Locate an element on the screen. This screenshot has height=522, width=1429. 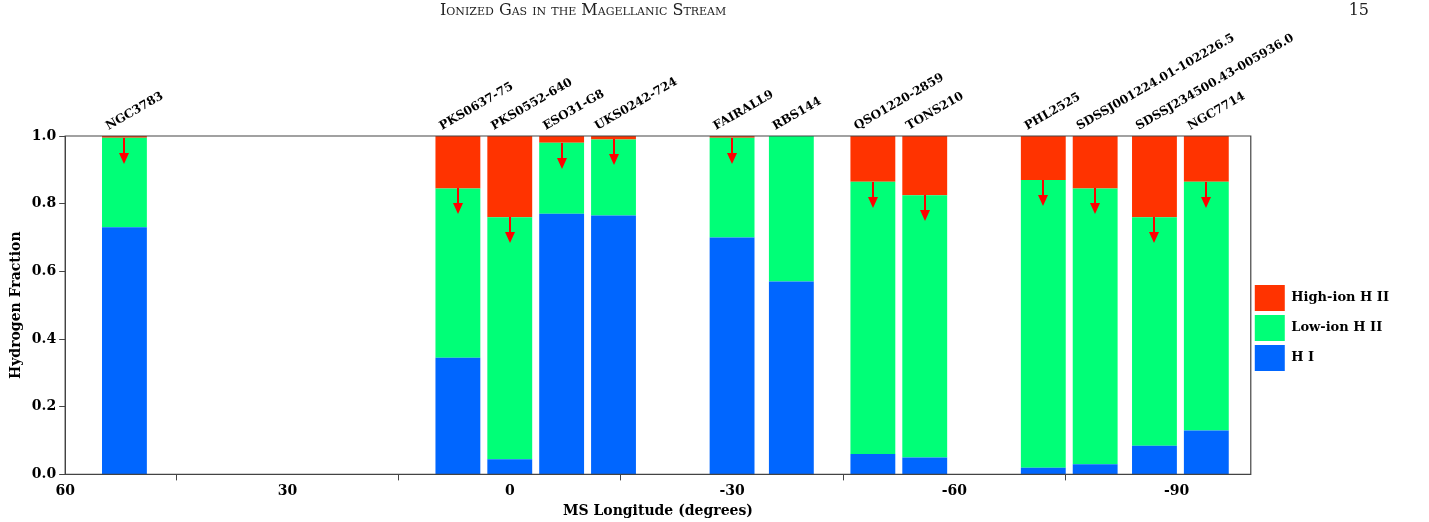
legend-label: High-ion H II is located at coordinates (1340, 297).